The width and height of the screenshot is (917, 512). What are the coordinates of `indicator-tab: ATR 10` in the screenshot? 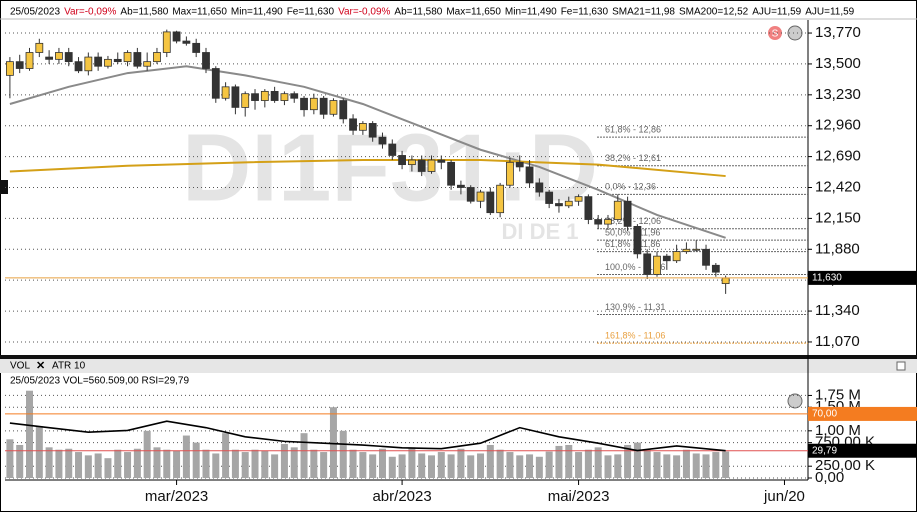 It's located at (69, 366).